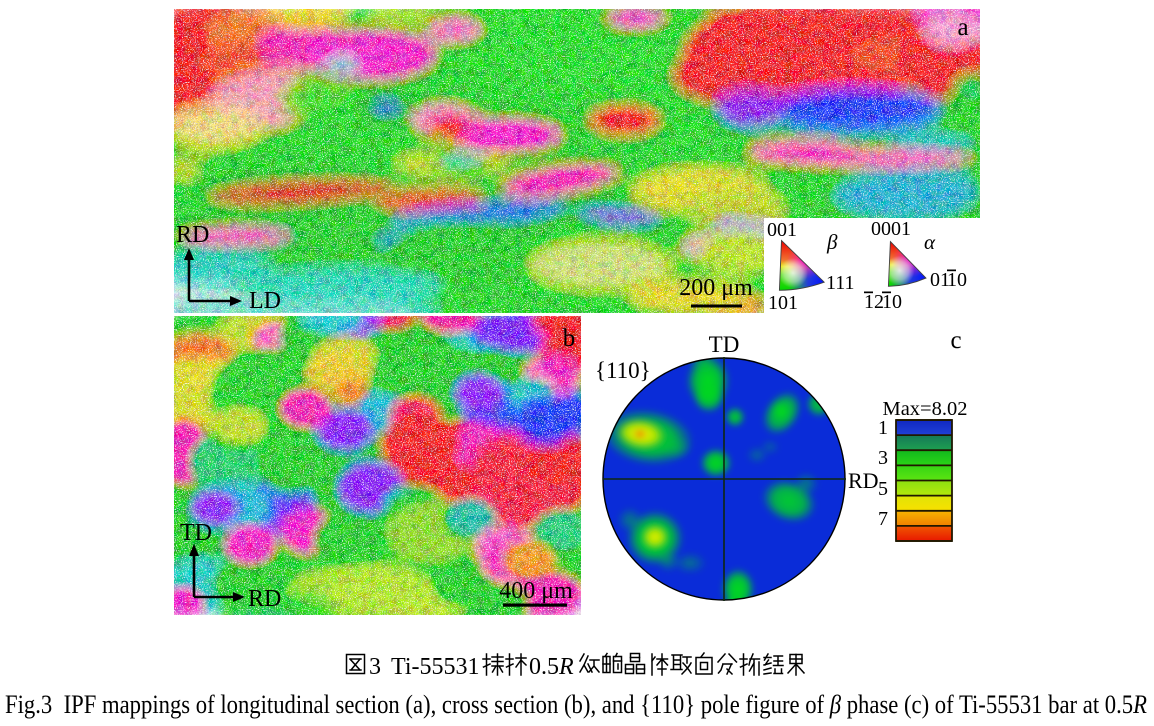  Describe the element at coordinates (783, 303) in the screenshot. I see `svg-text: 101` at that location.